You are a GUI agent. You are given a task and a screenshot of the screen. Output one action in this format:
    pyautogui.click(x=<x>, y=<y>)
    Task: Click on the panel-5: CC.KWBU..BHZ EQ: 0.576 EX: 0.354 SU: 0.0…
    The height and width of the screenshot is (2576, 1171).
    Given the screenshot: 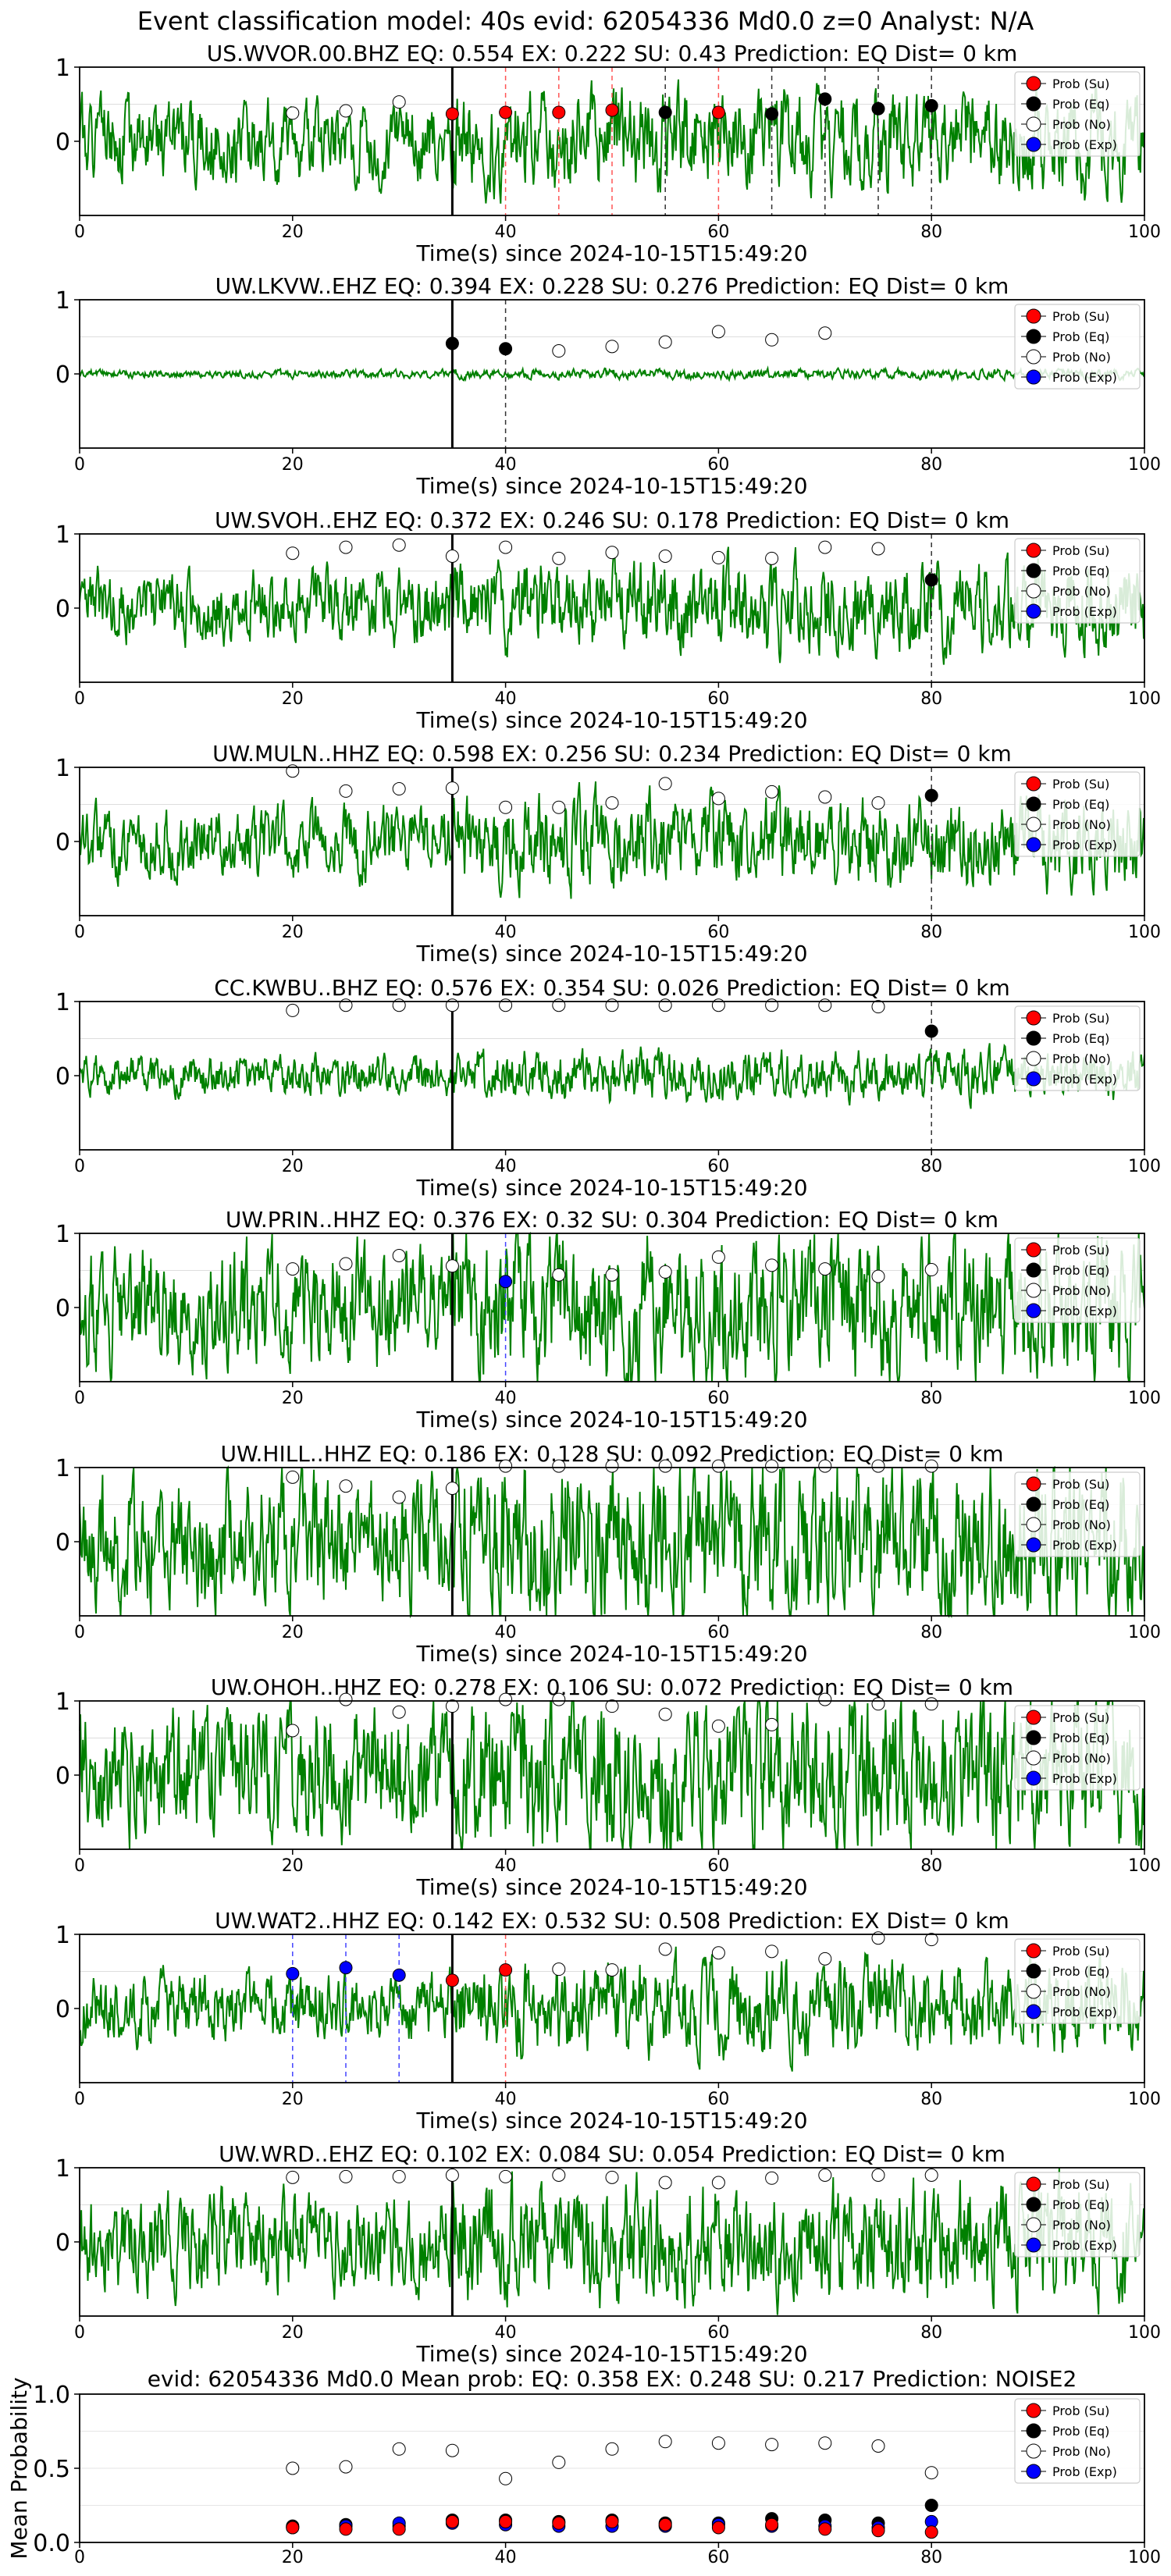 What is the action you would take?
    pyautogui.click(x=608, y=1088)
    